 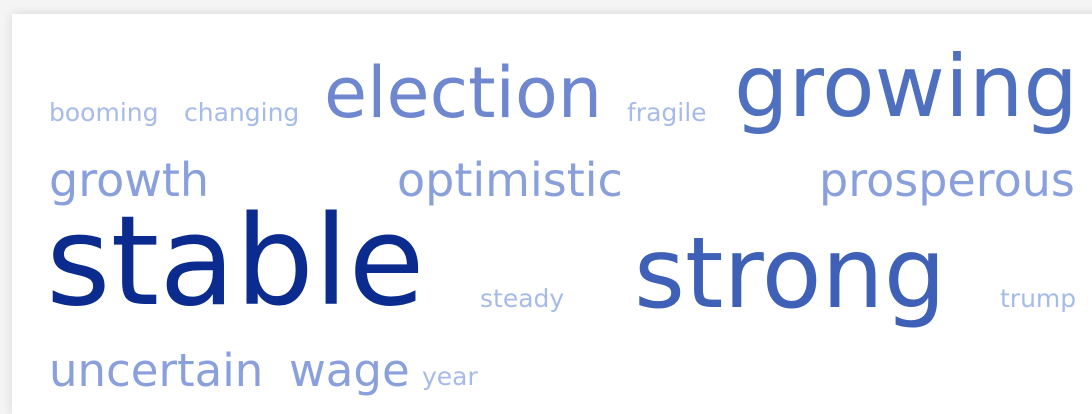 What do you see at coordinates (450, 376) in the screenshot?
I see `word-year: year` at bounding box center [450, 376].